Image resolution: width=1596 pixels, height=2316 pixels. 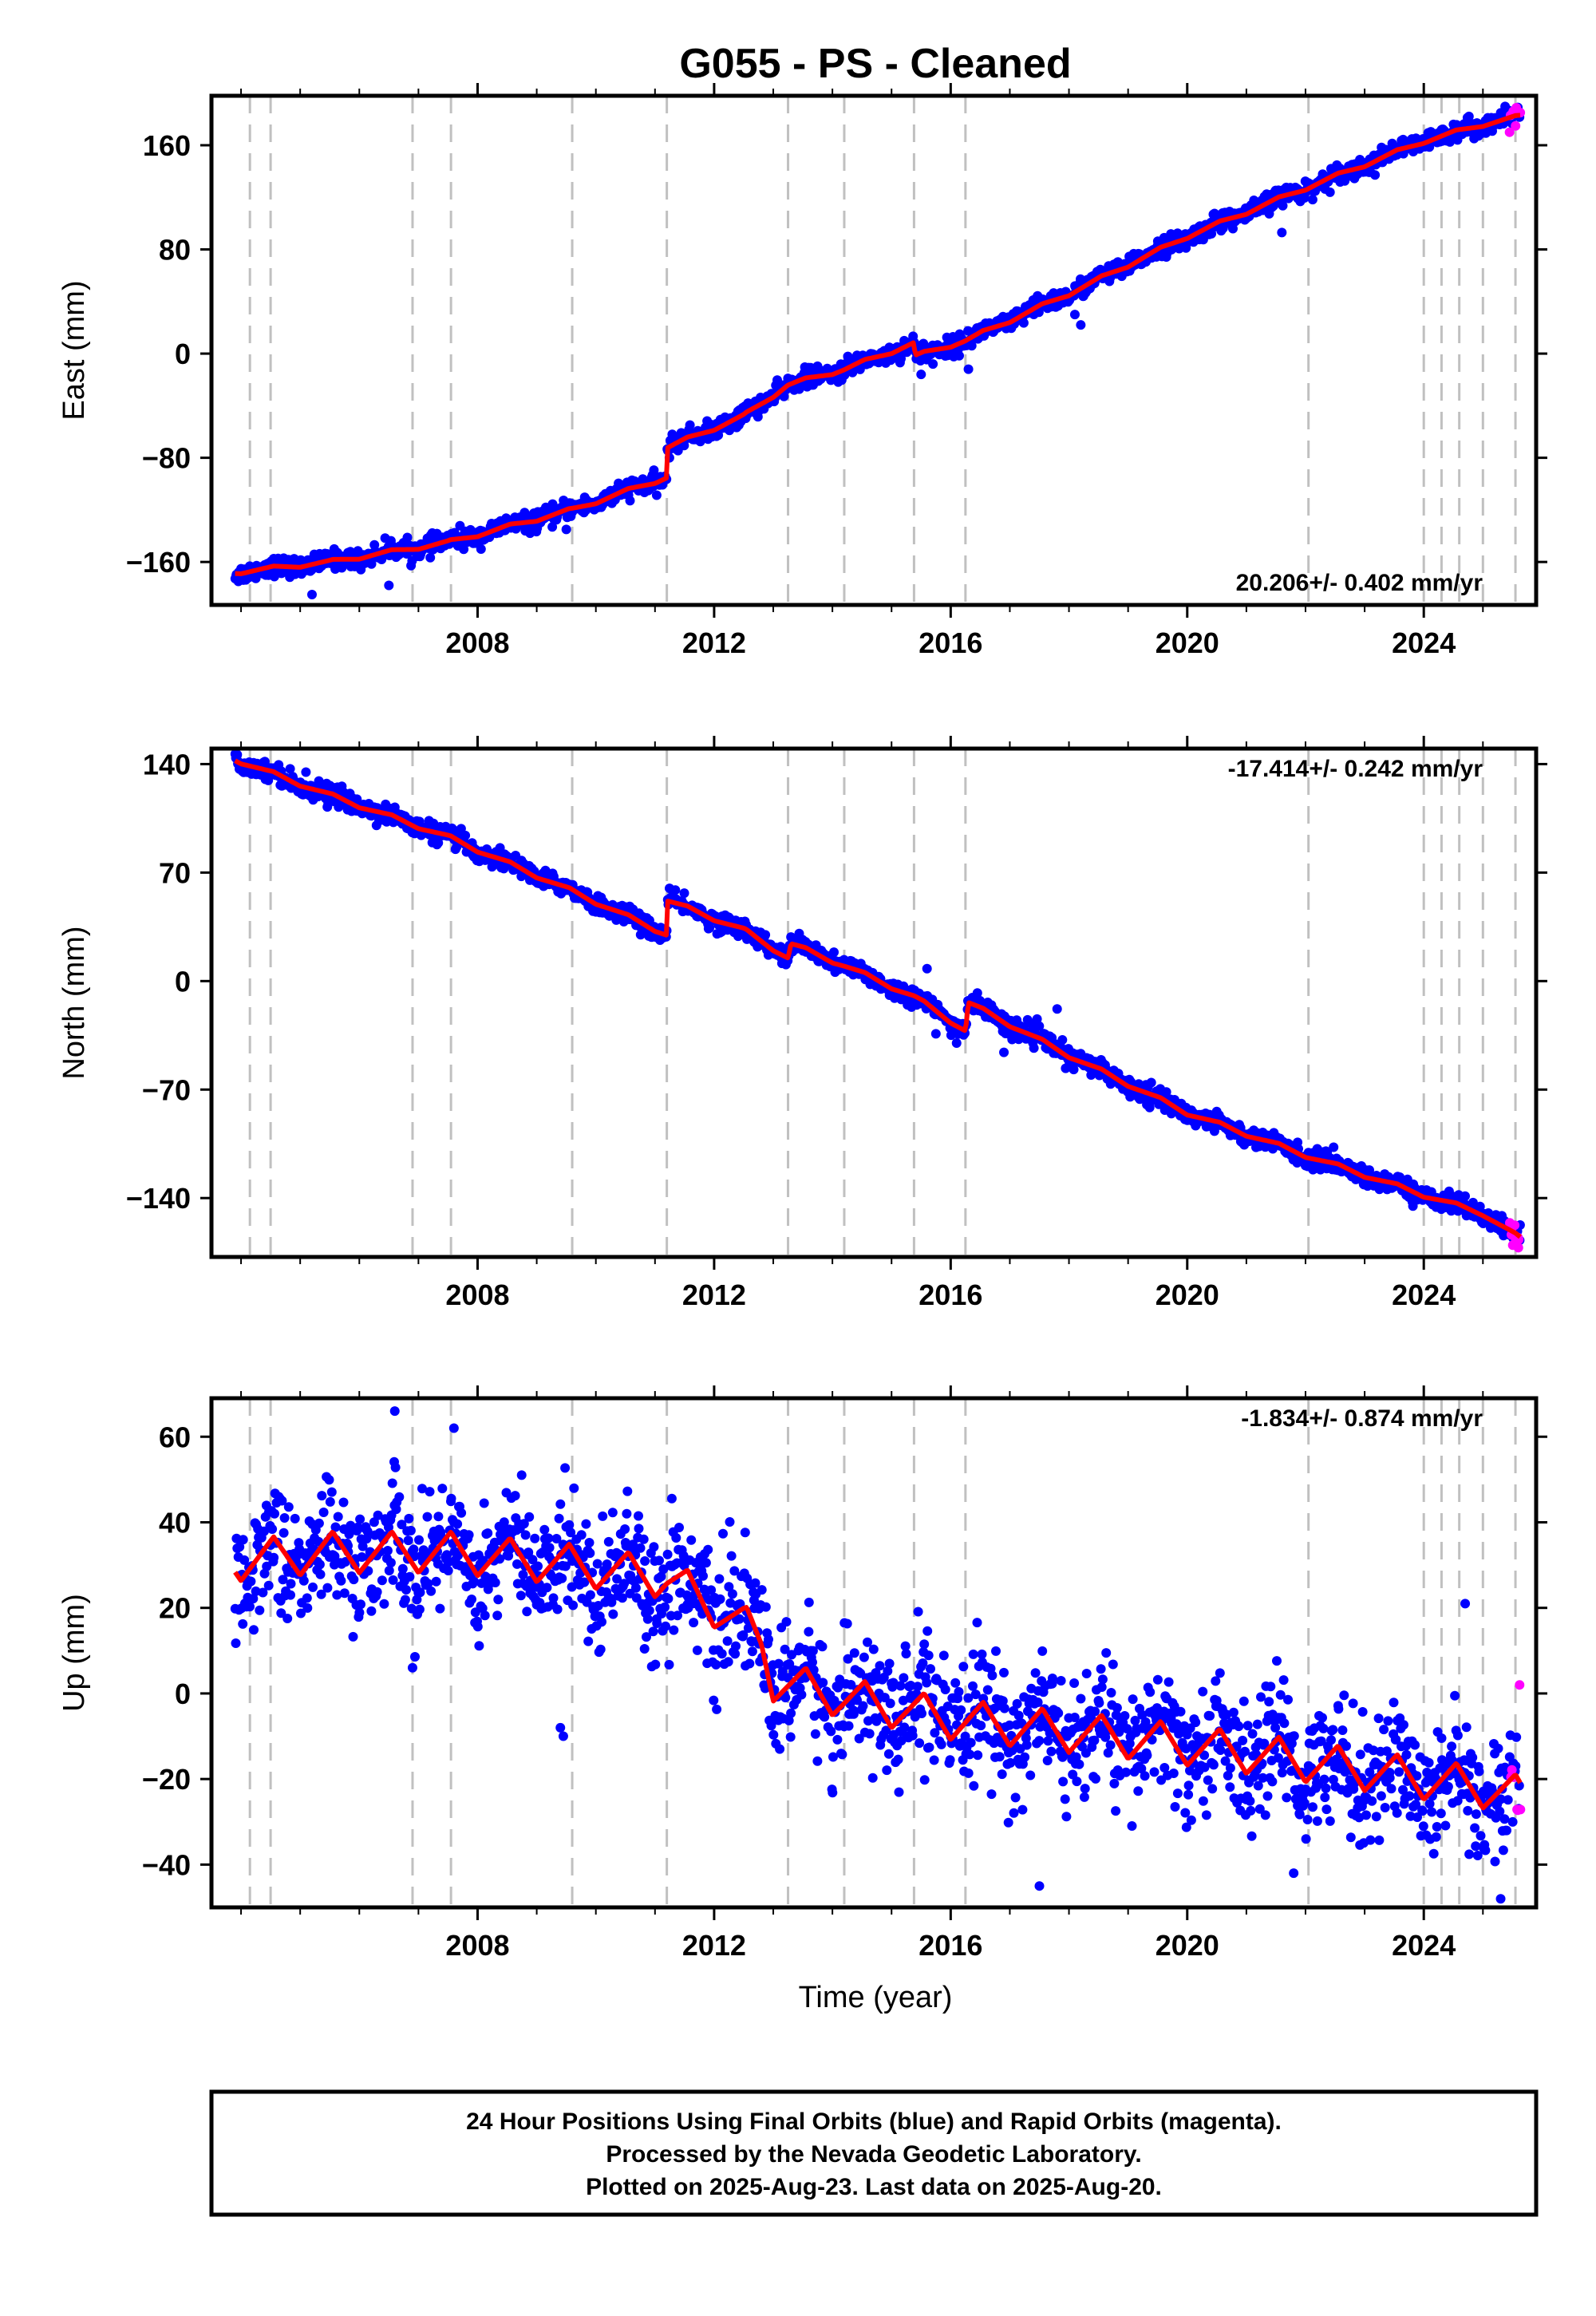 What do you see at coordinates (183, 354) in the screenshot?
I see `y-tick-label: 0` at bounding box center [183, 354].